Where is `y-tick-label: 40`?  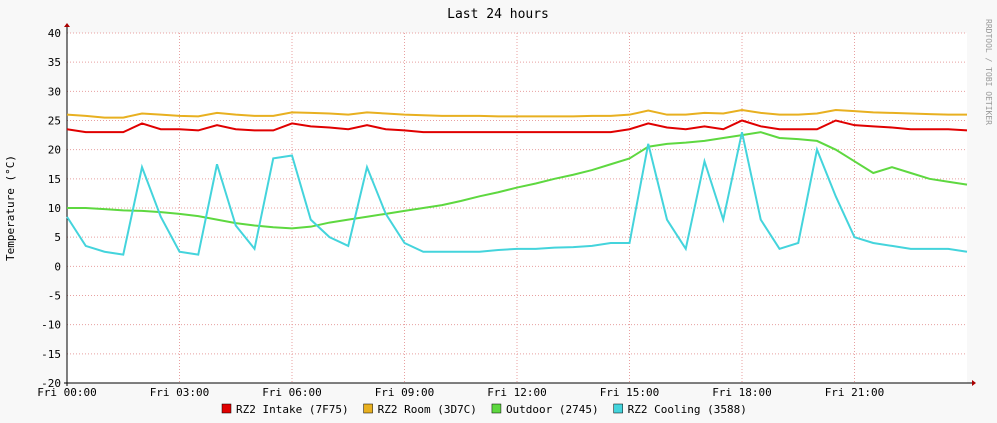
y-tick-label: 40 is located at coordinates (54, 33).